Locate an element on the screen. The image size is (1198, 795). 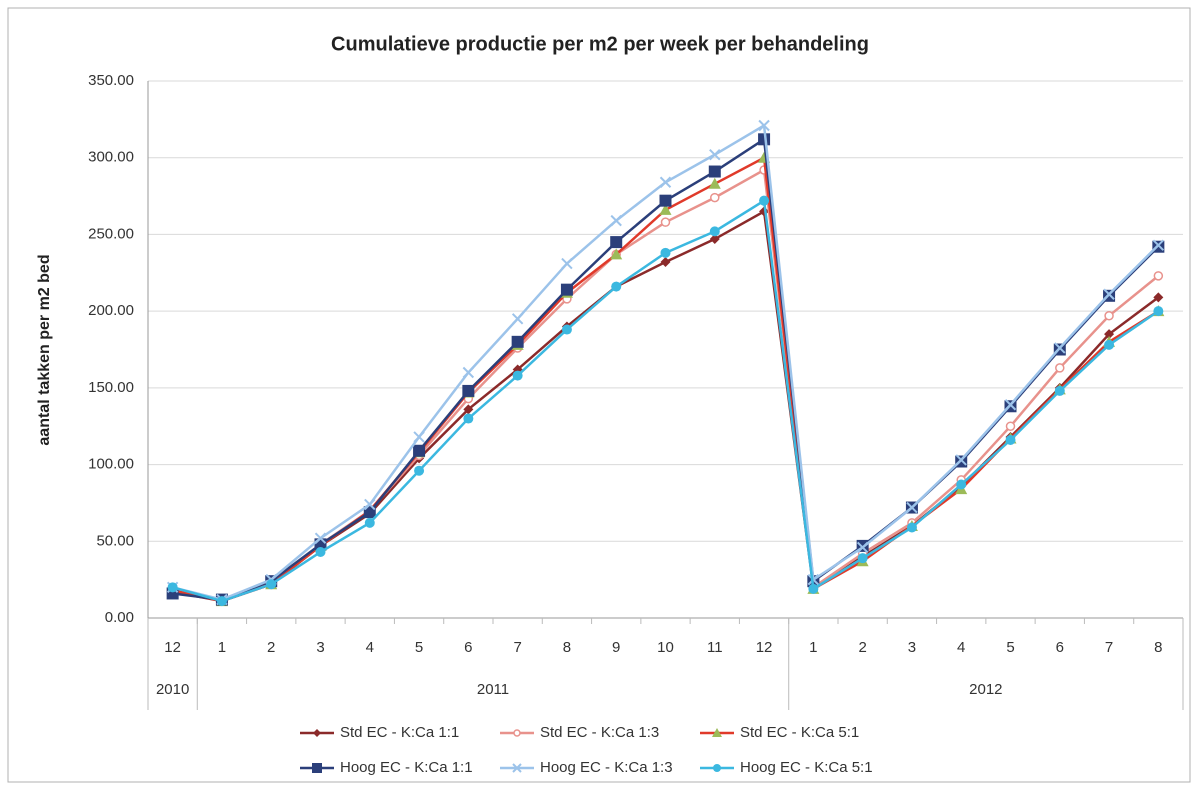
legend-label: Hoog EC - K:Ca 1:3 is located at coordinates (606, 767).